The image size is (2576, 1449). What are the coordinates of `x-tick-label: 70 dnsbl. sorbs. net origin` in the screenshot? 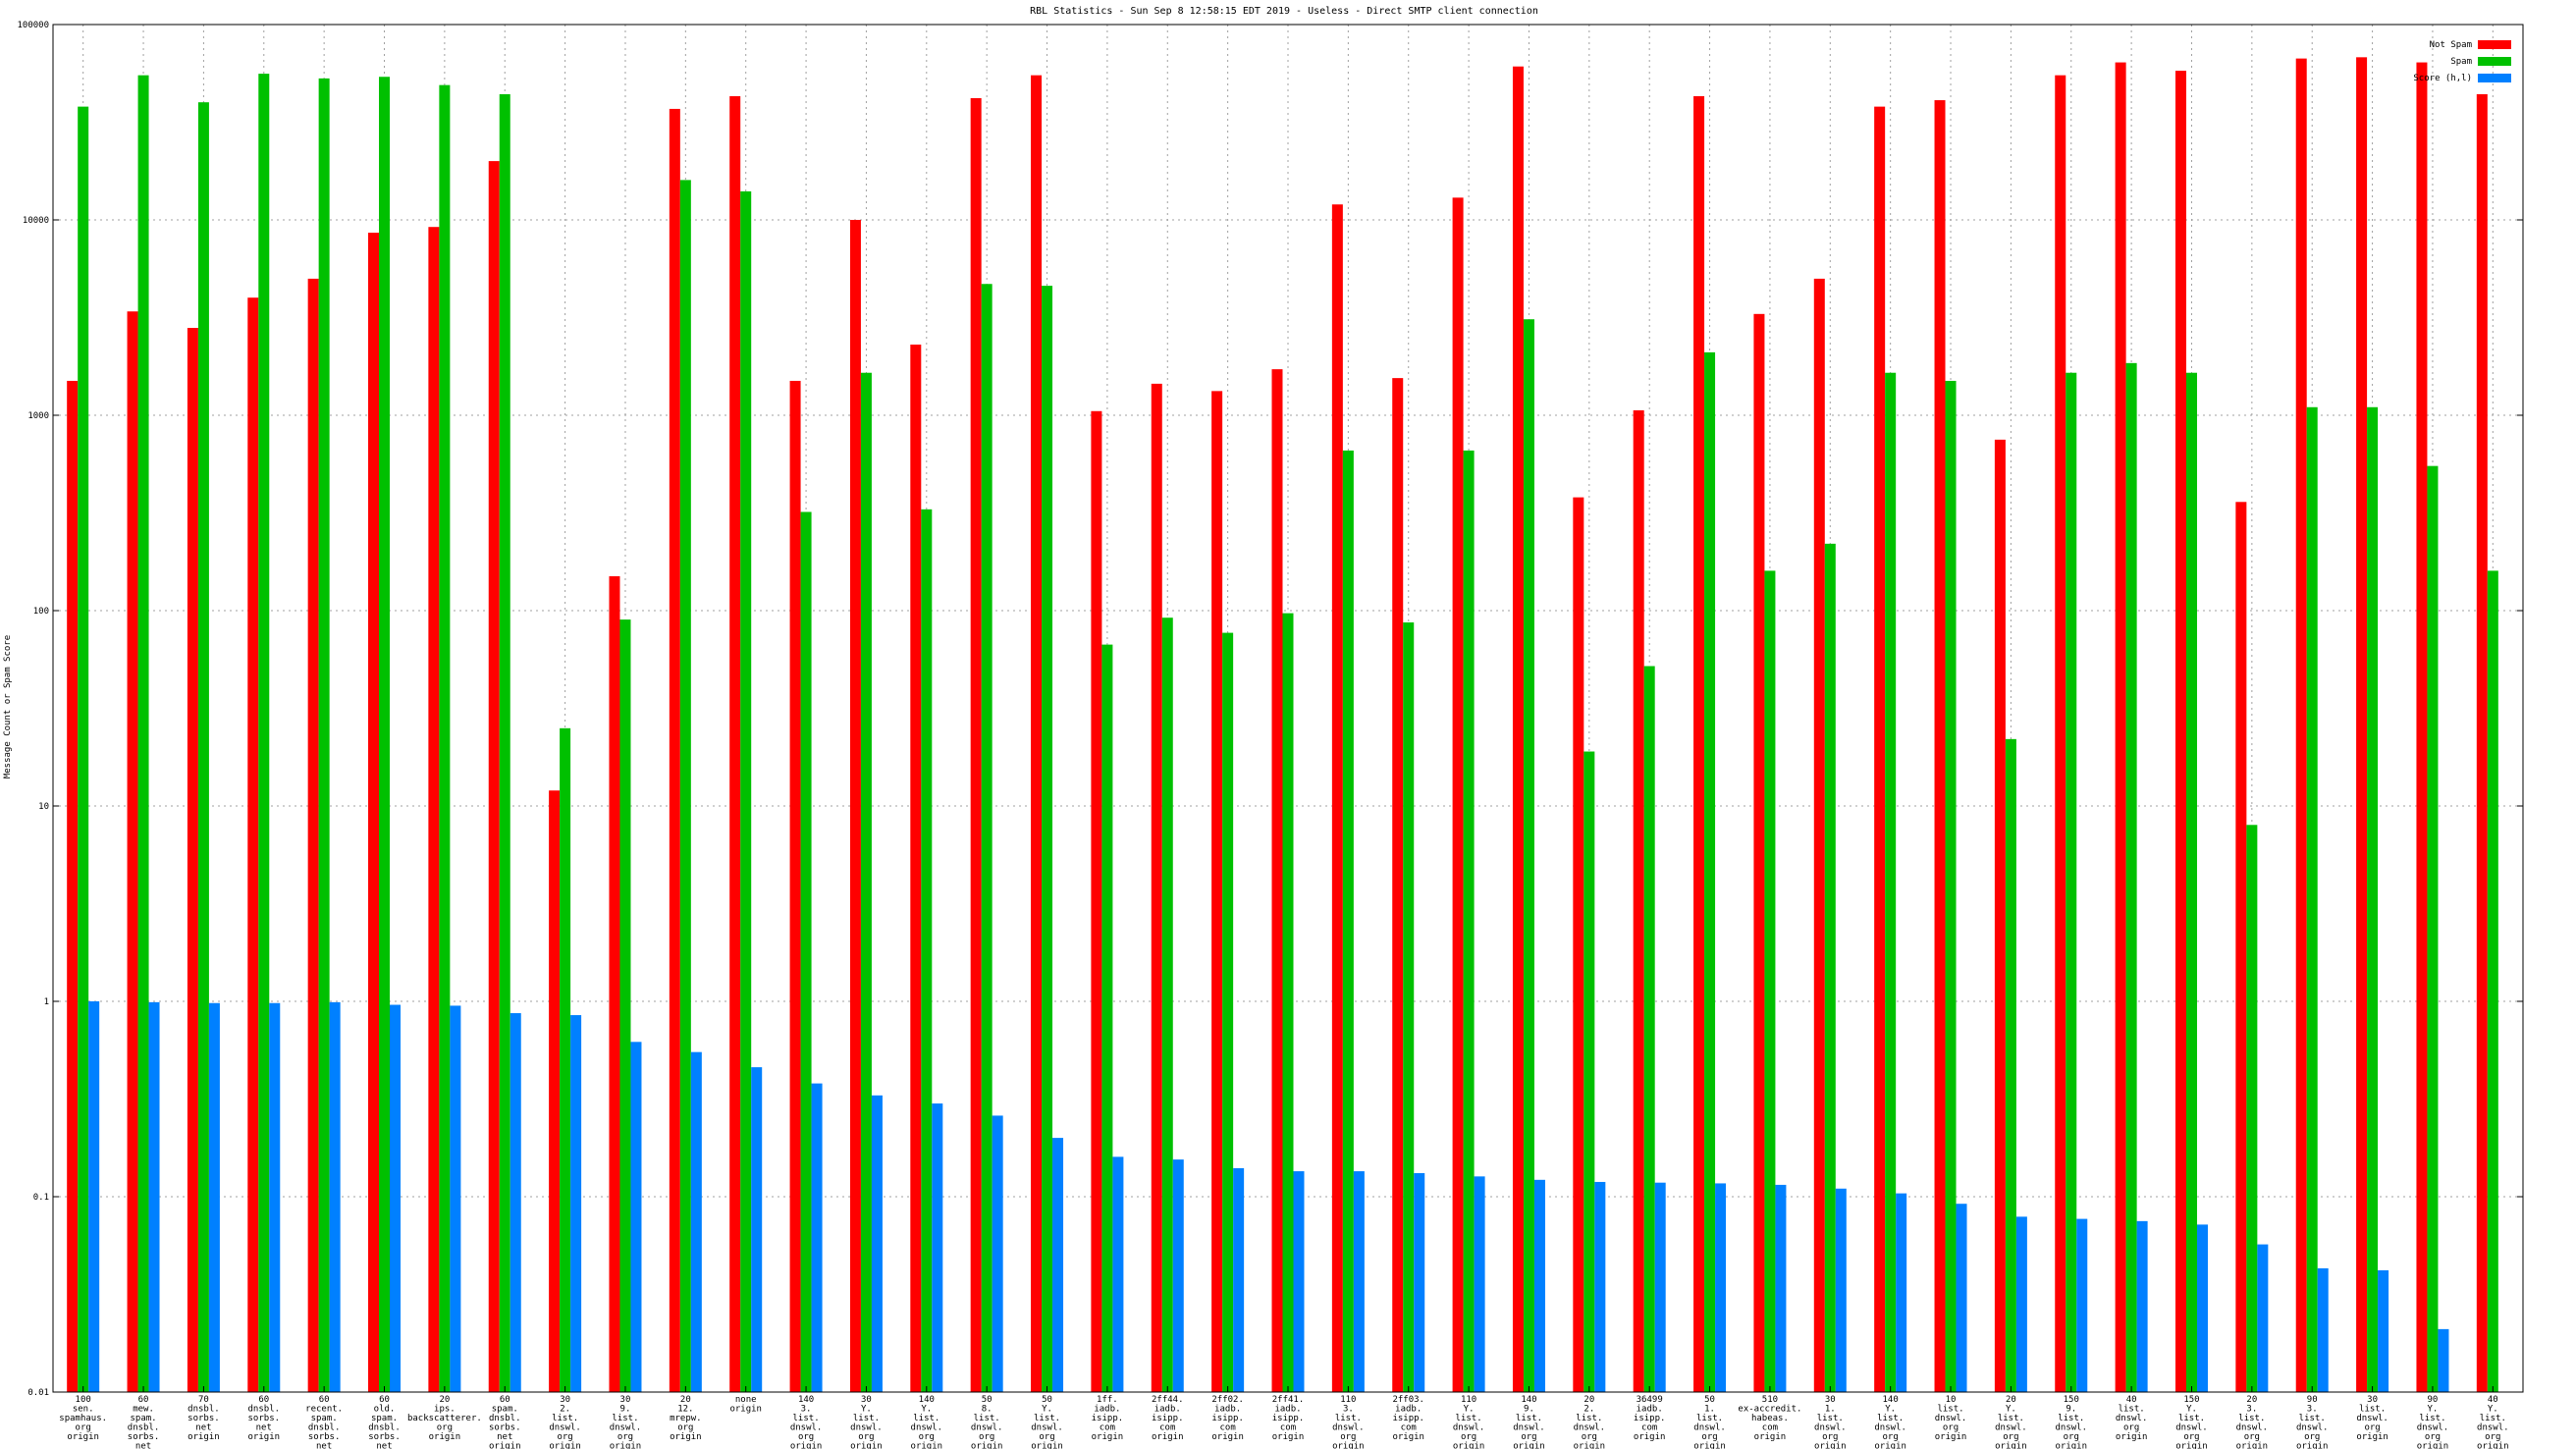 It's located at (204, 1418).